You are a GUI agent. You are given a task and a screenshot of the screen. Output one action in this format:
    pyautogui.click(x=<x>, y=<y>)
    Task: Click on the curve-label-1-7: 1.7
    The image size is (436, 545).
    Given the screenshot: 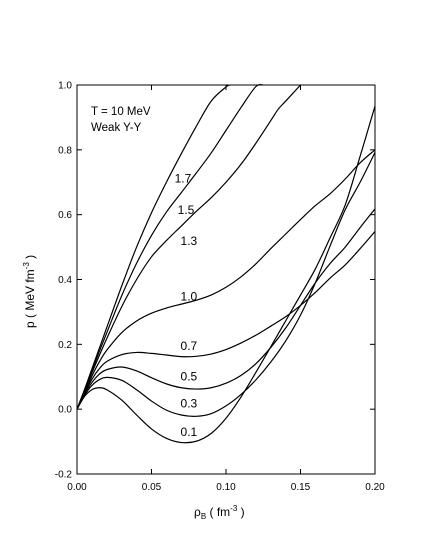 What is the action you would take?
    pyautogui.click(x=183, y=178)
    